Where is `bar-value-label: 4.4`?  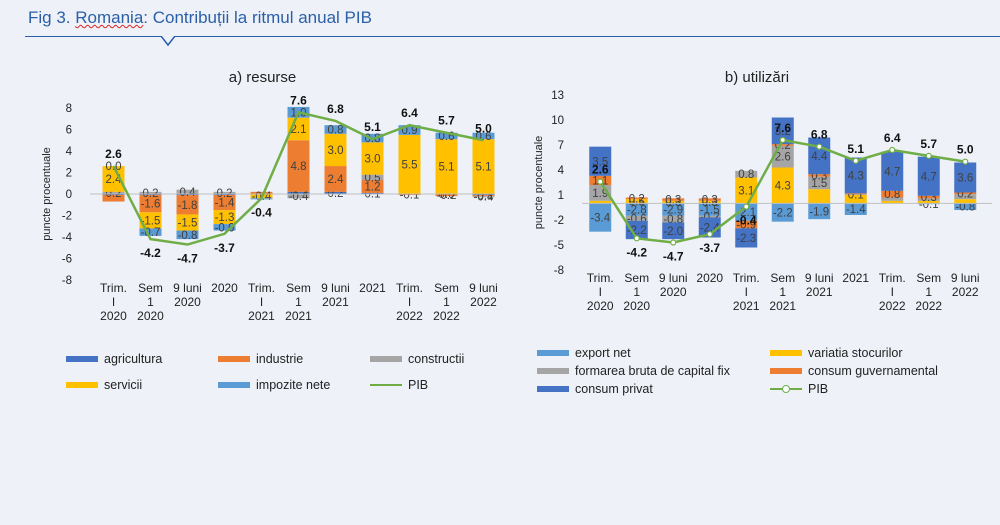
bar-value-label: 4.4 is located at coordinates (819, 157).